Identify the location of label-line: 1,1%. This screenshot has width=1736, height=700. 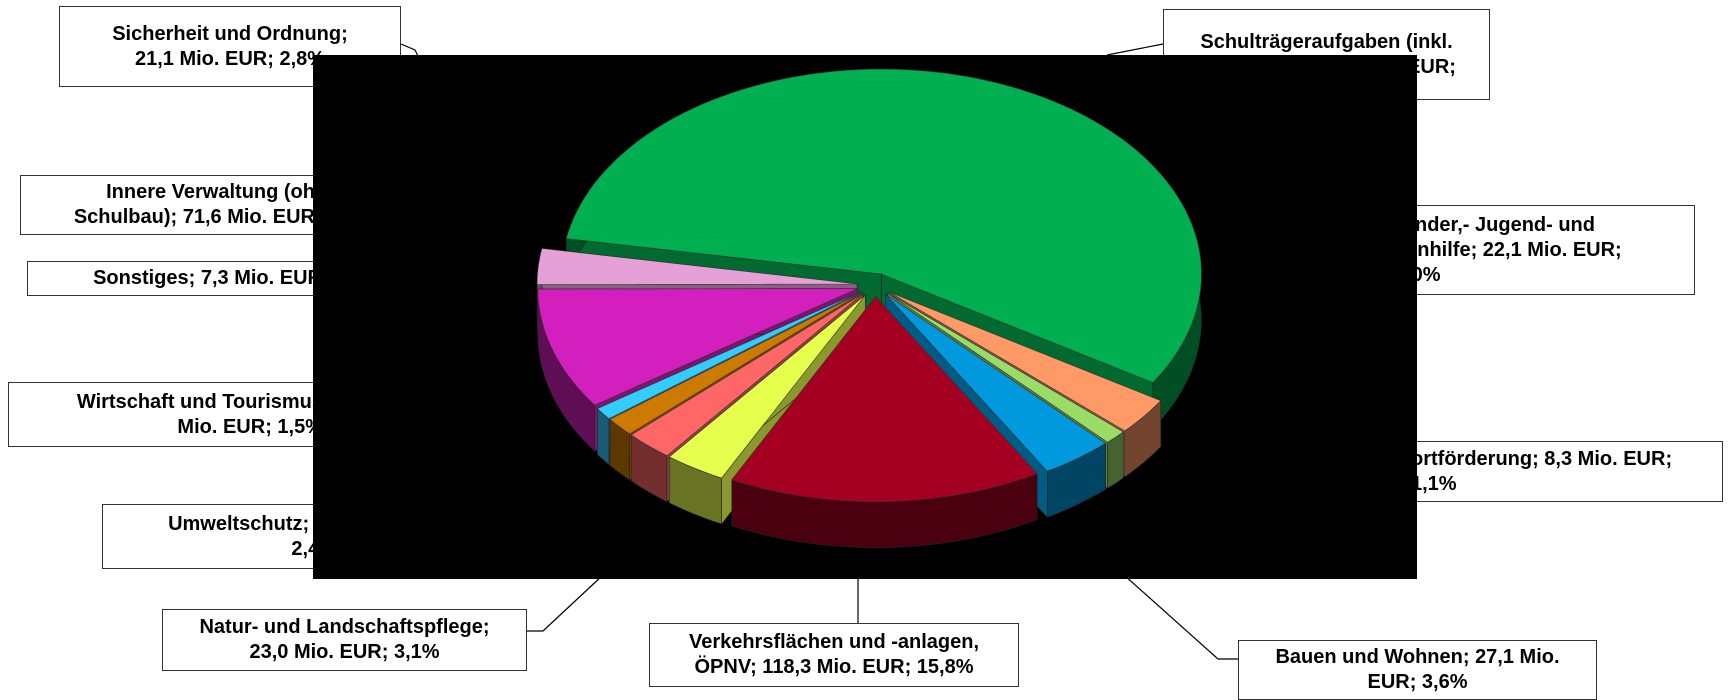
(1434, 483).